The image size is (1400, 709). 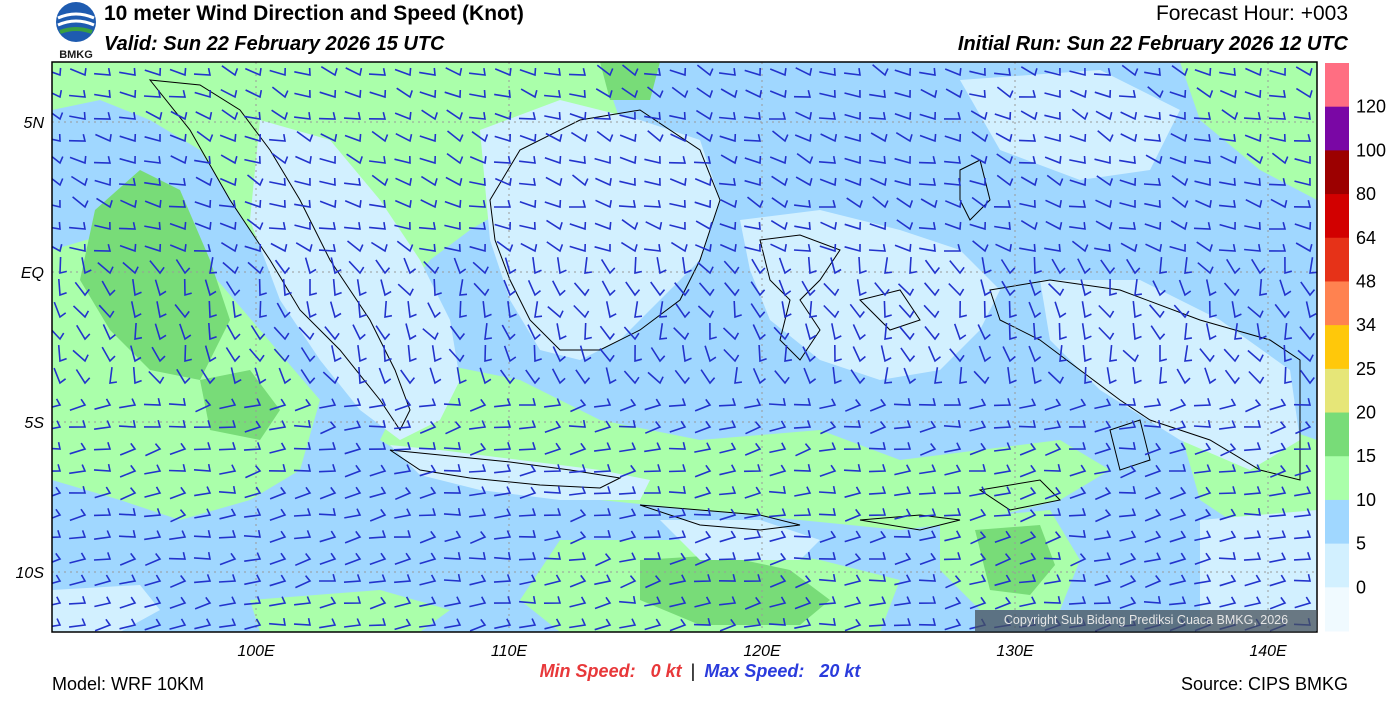 What do you see at coordinates (1361, 587) in the screenshot?
I see `colorbar-label: 0` at bounding box center [1361, 587].